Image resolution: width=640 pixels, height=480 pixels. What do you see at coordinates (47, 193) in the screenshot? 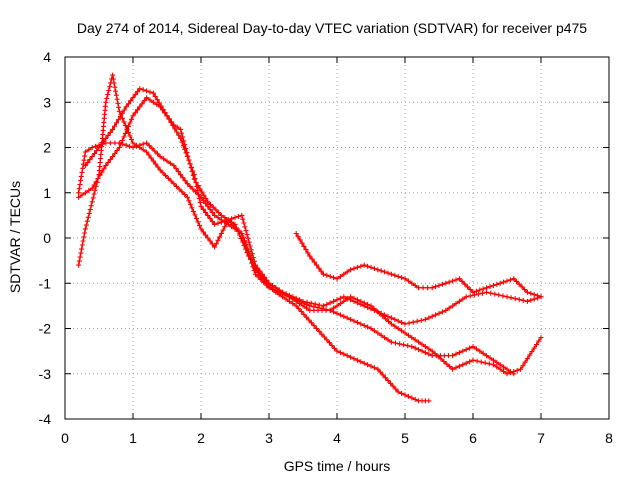
I see `y-tick-label: 1` at bounding box center [47, 193].